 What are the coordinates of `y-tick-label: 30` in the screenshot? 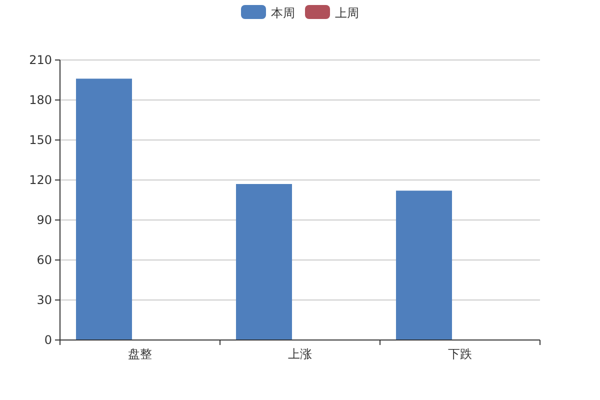 It's located at (44, 300).